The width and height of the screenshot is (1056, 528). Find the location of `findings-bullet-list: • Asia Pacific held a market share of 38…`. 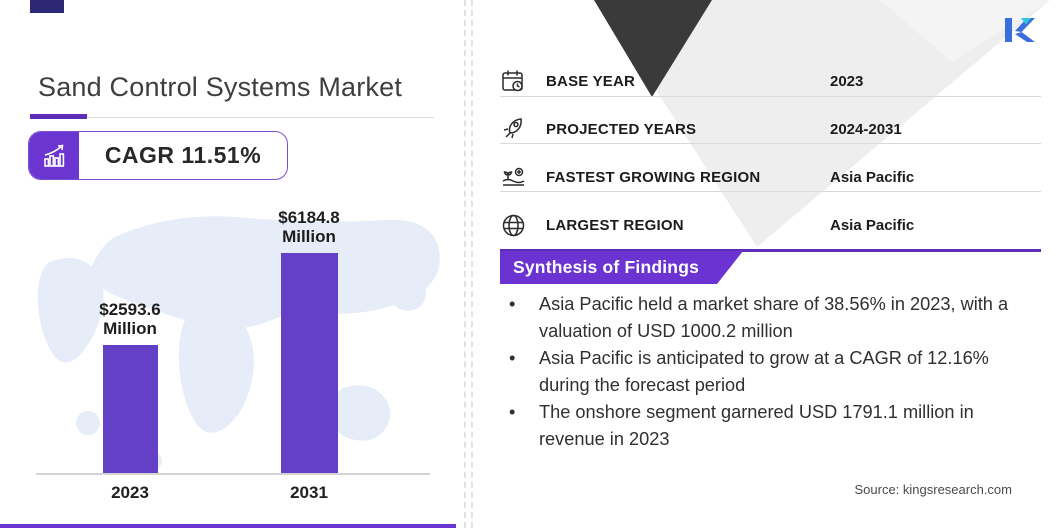

findings-bullet-list: • Asia Pacific held a market share of 38… is located at coordinates (762, 372).